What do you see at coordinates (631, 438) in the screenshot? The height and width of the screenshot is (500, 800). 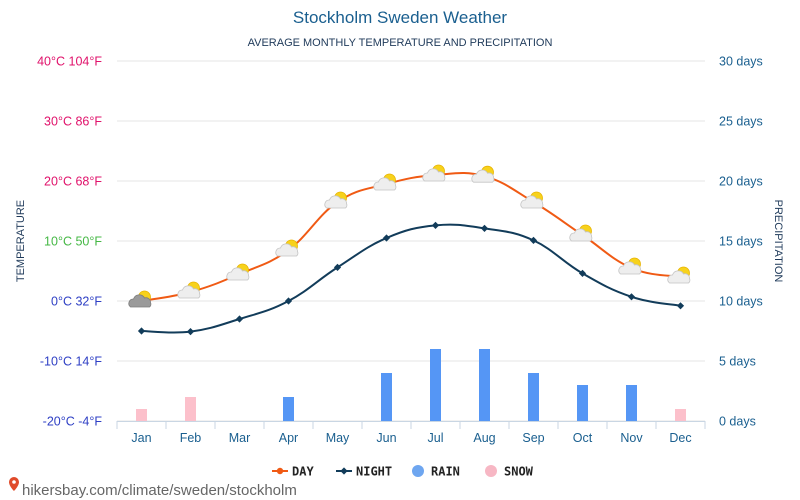 I see `month-label: Nov` at bounding box center [631, 438].